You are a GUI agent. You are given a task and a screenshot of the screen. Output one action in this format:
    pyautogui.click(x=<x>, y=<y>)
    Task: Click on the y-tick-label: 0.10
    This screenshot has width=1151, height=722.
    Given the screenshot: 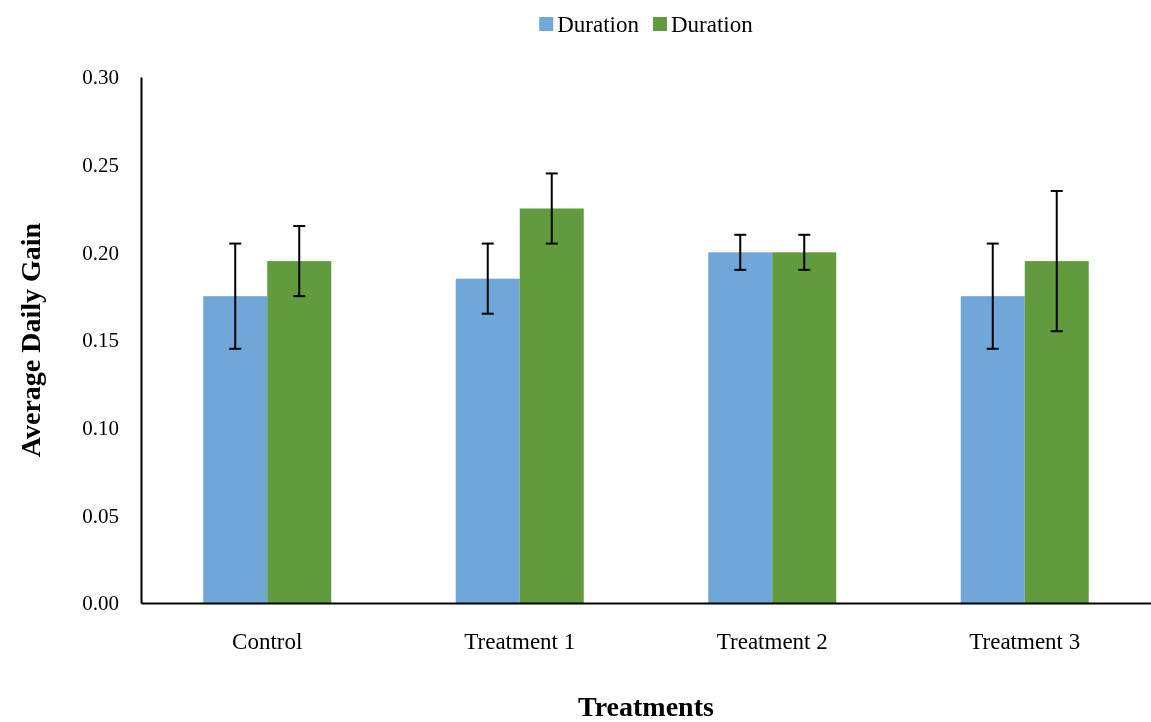 What is the action you would take?
    pyautogui.click(x=100, y=427)
    